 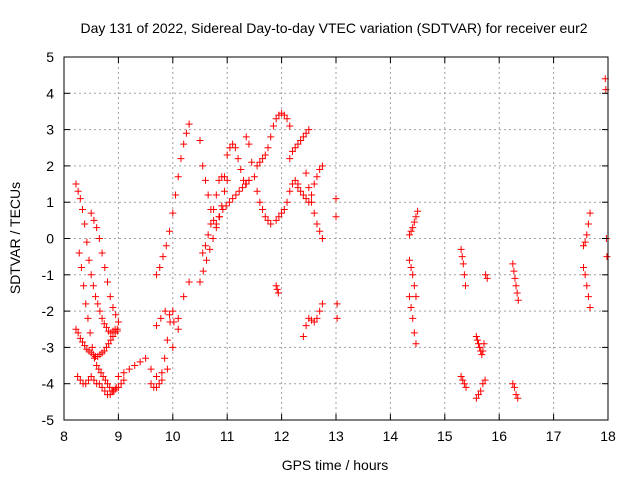 I want to click on series-track-af, so click(x=515, y=391).